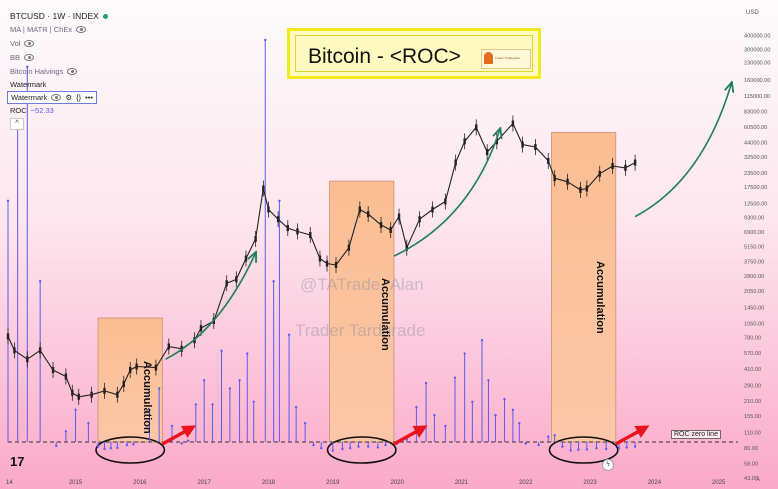 This screenshot has width=778, height=489. I want to click on symbol-line: BTCUSD · 1W · INDEX, so click(54, 16).